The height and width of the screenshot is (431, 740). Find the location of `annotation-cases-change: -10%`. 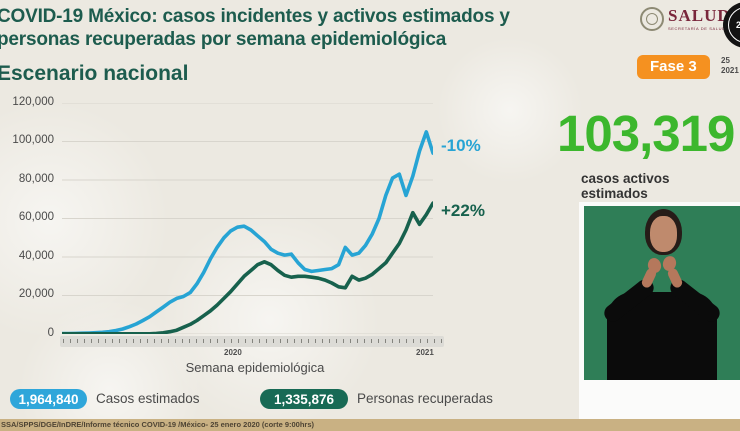

annotation-cases-change: -10% is located at coordinates (461, 145).